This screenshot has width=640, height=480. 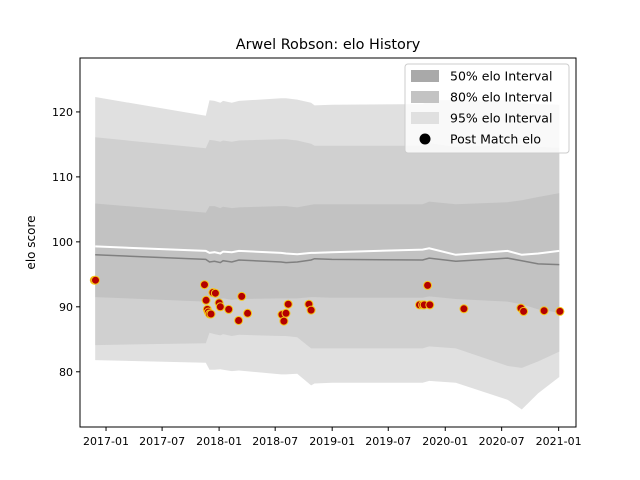 I want to click on y-tick-label: 110, so click(x=62, y=177).